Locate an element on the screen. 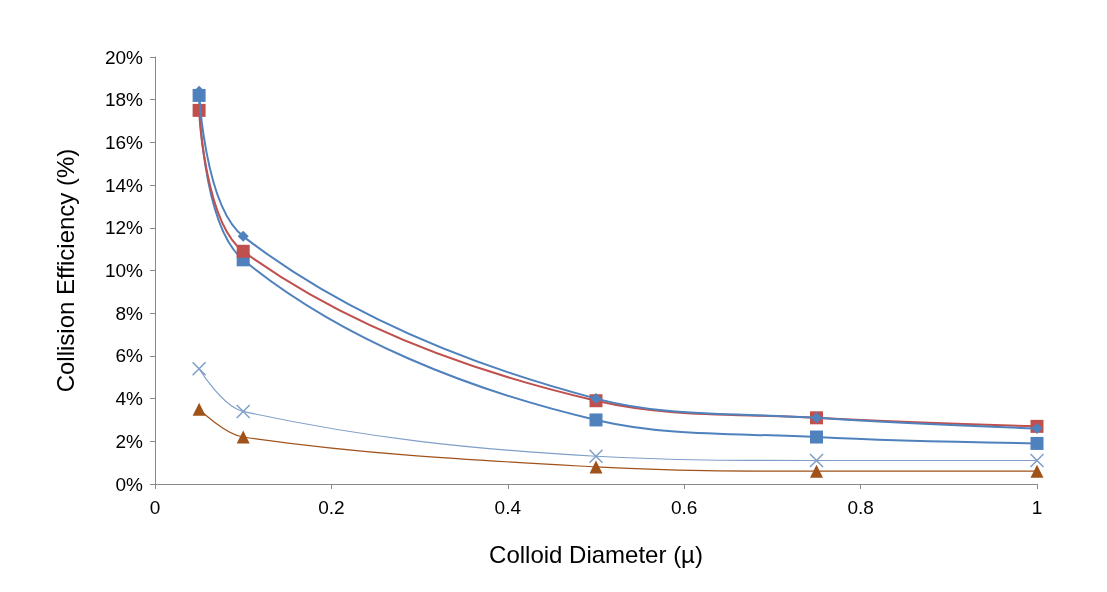 Image resolution: width=1107 pixels, height=592 pixels. y-tick-label: 18% is located at coordinates (124, 100).